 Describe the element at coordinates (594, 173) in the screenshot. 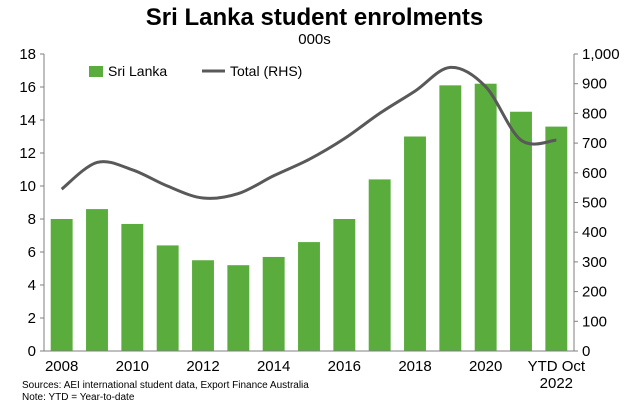

I see `right-tick-label: 600` at that location.